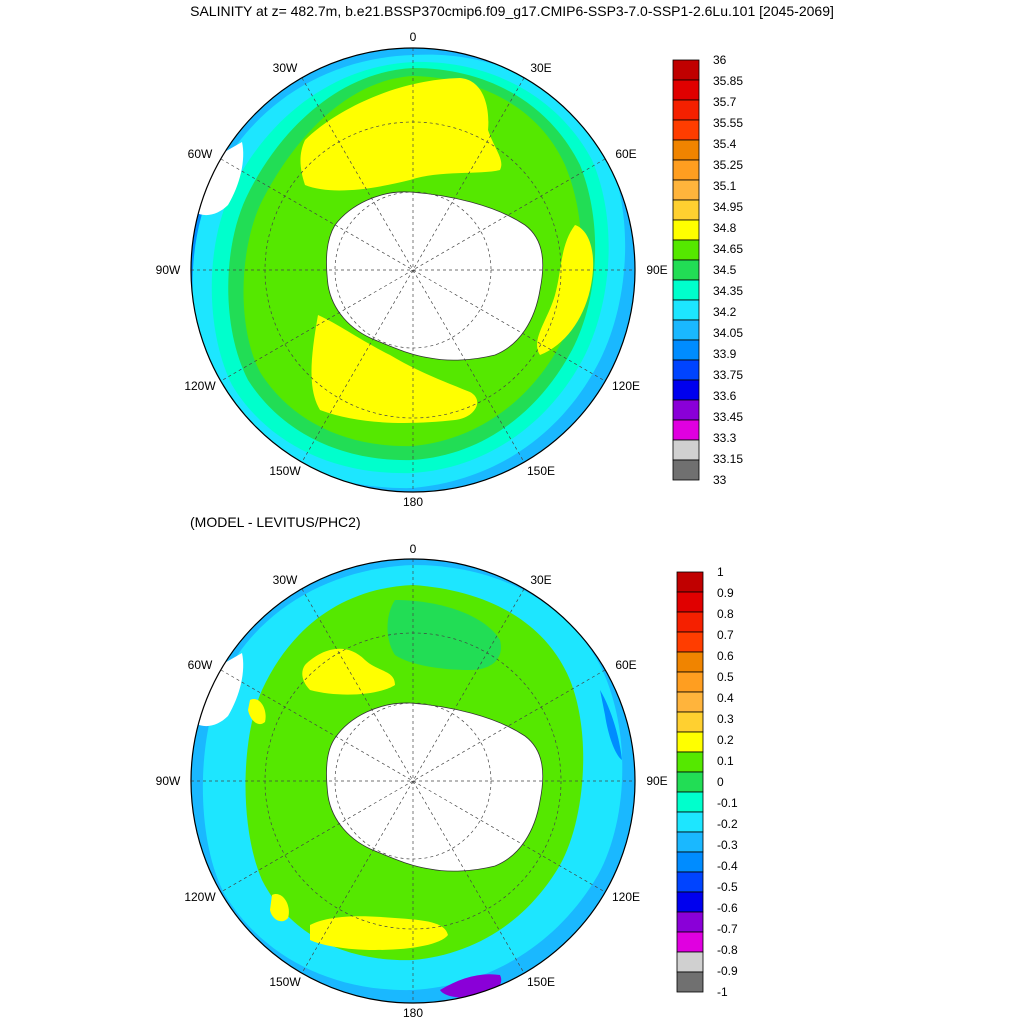 The height and width of the screenshot is (1024, 1024). Describe the element at coordinates (727, 887) in the screenshot. I see `difference-colorbar-tick-label: -0.5` at that location.